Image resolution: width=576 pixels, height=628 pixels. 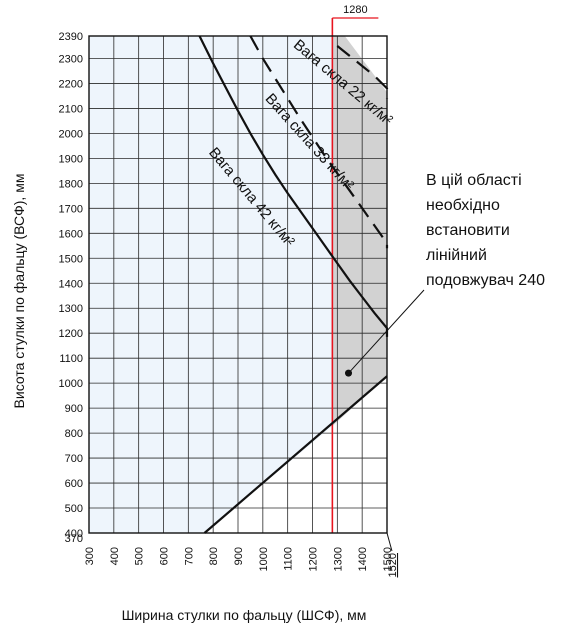 I want to click on x-tick-label: 1100, so click(x=289, y=559).